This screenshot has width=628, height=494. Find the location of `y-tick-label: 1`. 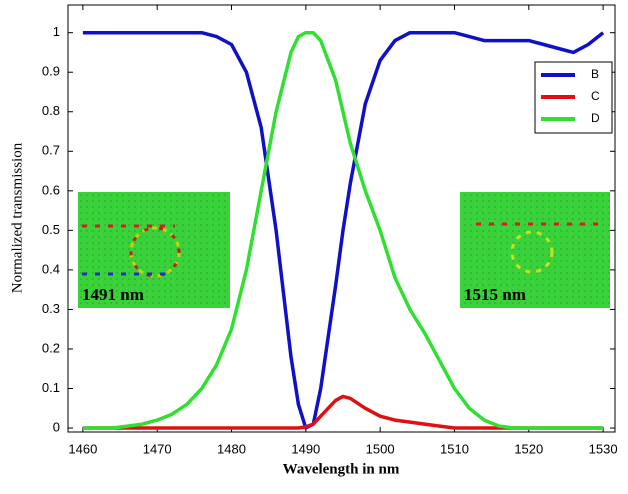

y-tick-label: 1 is located at coordinates (56, 31).